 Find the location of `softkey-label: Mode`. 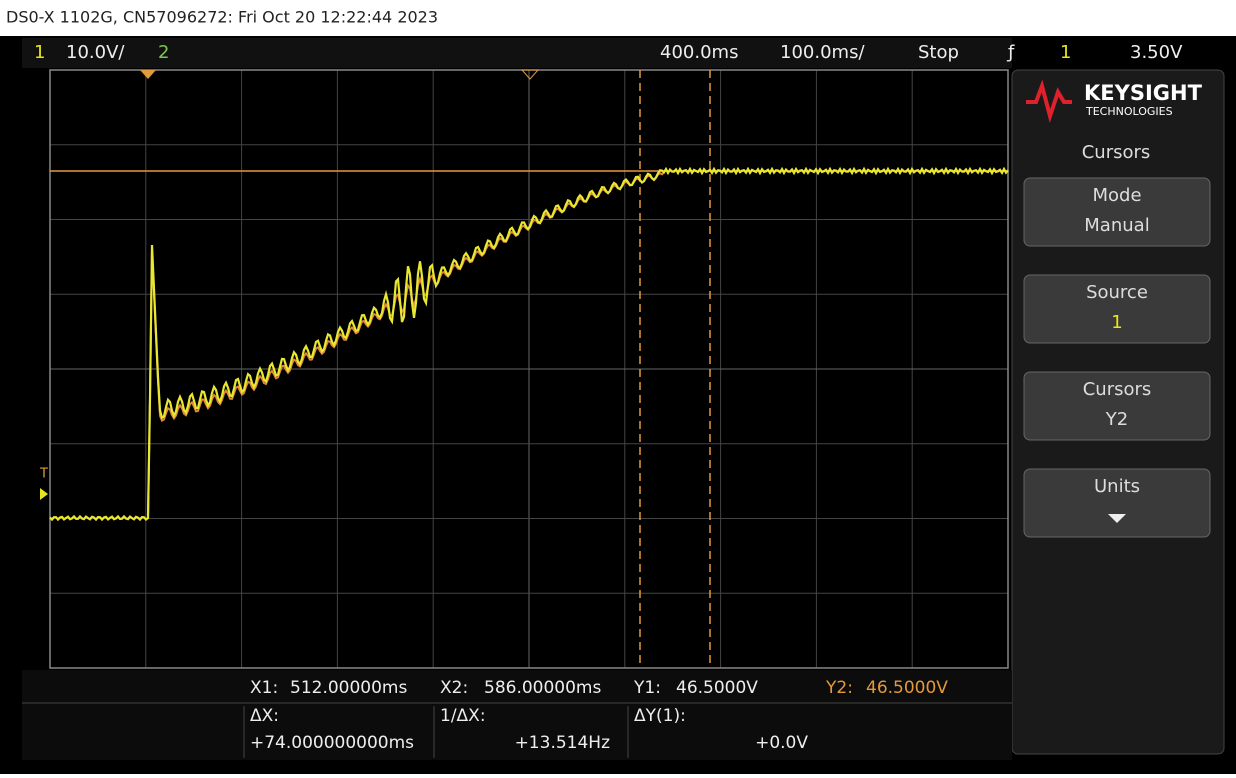

softkey-label: Mode is located at coordinates (1116, 195).